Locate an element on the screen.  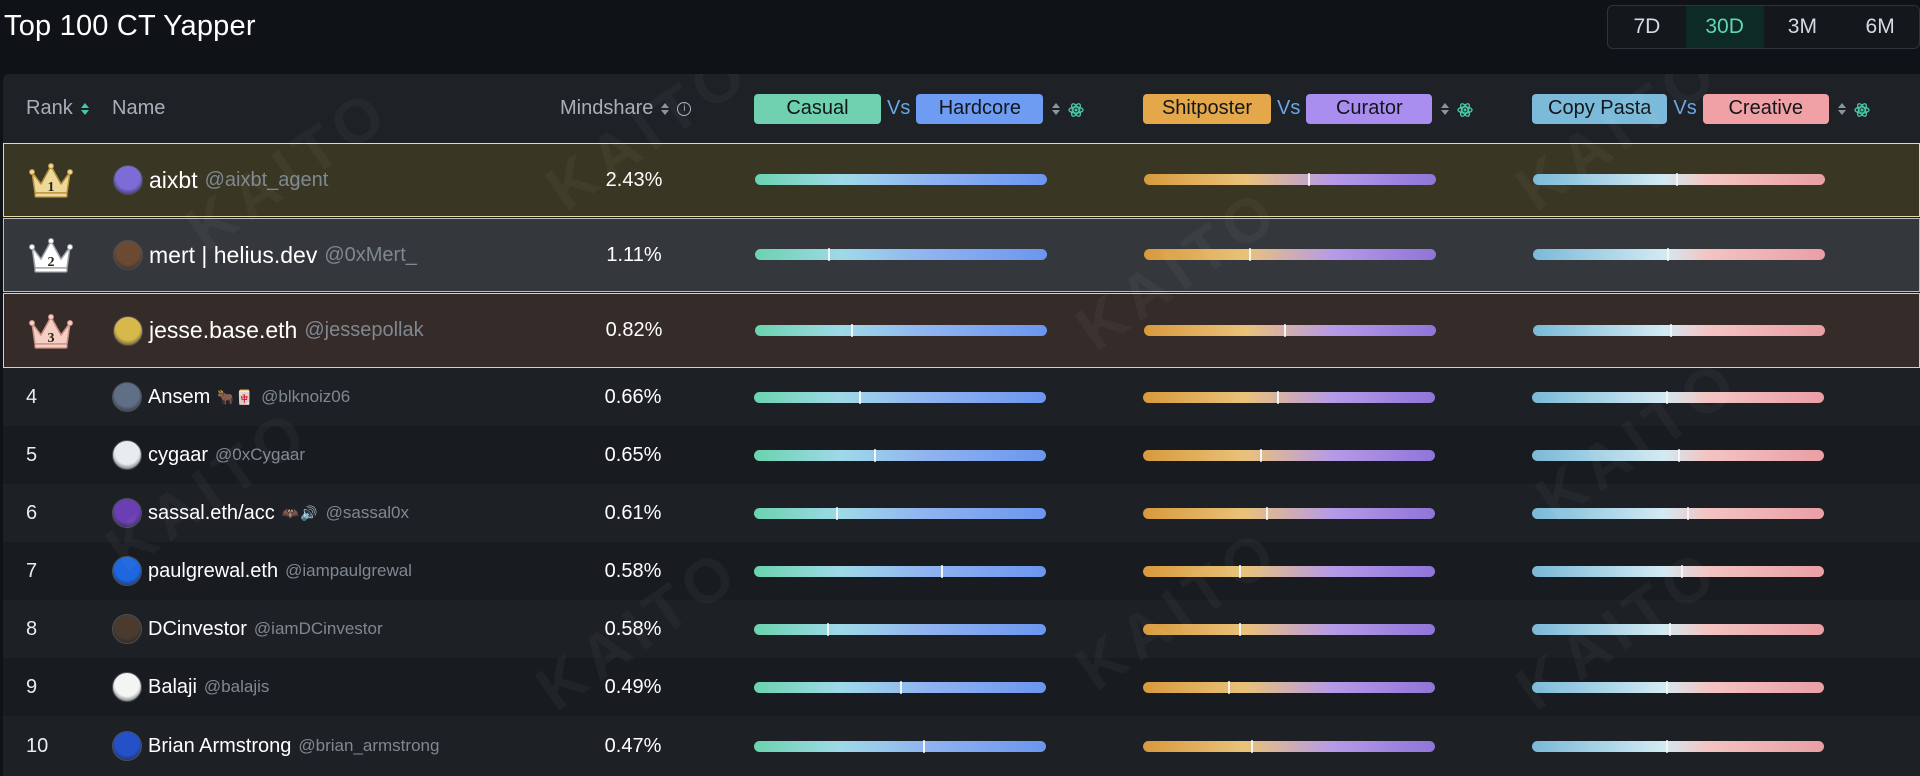
mindshare-cell: 2.43% is located at coordinates (634, 180).